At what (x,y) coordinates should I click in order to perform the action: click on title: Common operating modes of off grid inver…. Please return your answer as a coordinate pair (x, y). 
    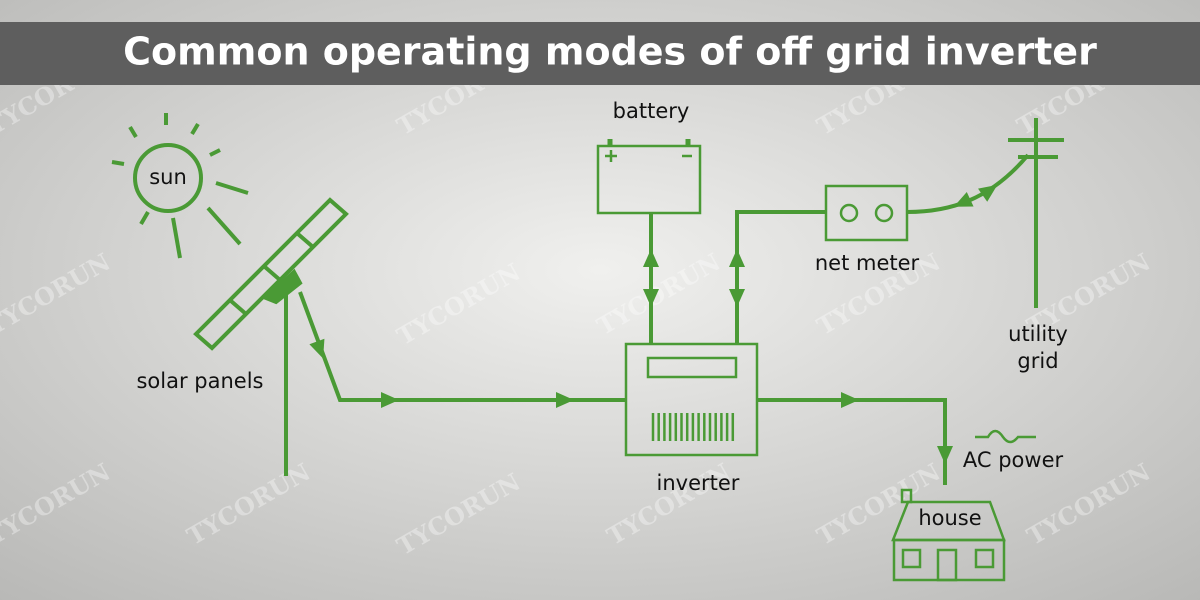
    Looking at the image, I should click on (610, 52).